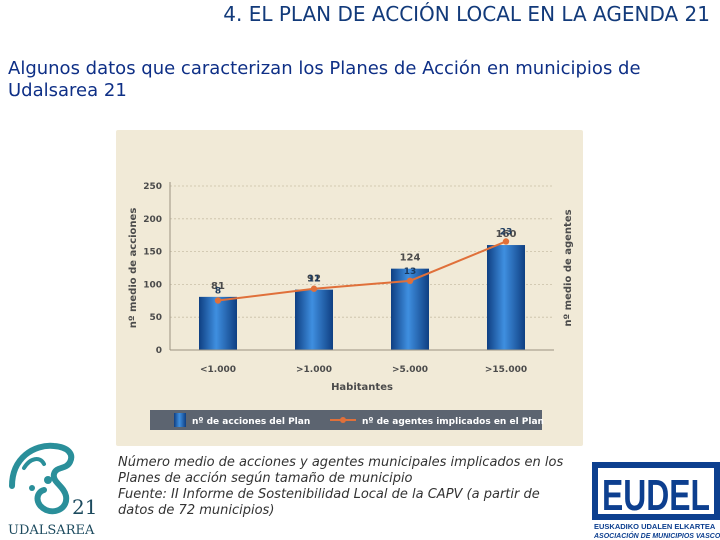  Describe the element at coordinates (343, 420) in the screenshot. I see `legend-line-marker` at that location.